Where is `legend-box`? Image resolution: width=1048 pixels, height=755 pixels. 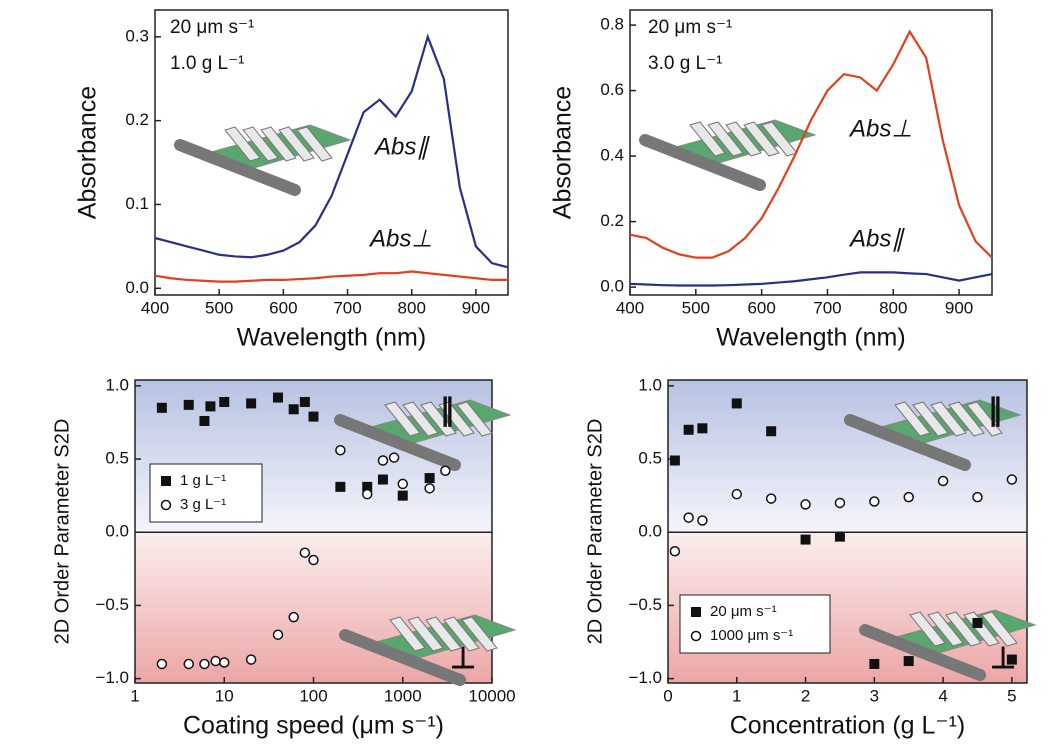
legend-box is located at coordinates (206, 493).